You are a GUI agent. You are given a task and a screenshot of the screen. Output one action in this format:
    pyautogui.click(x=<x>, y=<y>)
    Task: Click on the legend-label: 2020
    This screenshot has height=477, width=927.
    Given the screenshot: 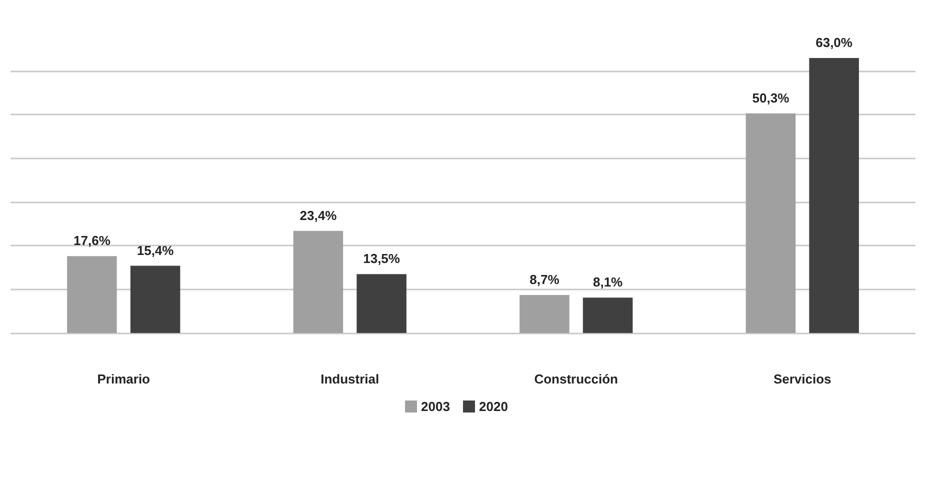 What is the action you would take?
    pyautogui.click(x=493, y=406)
    